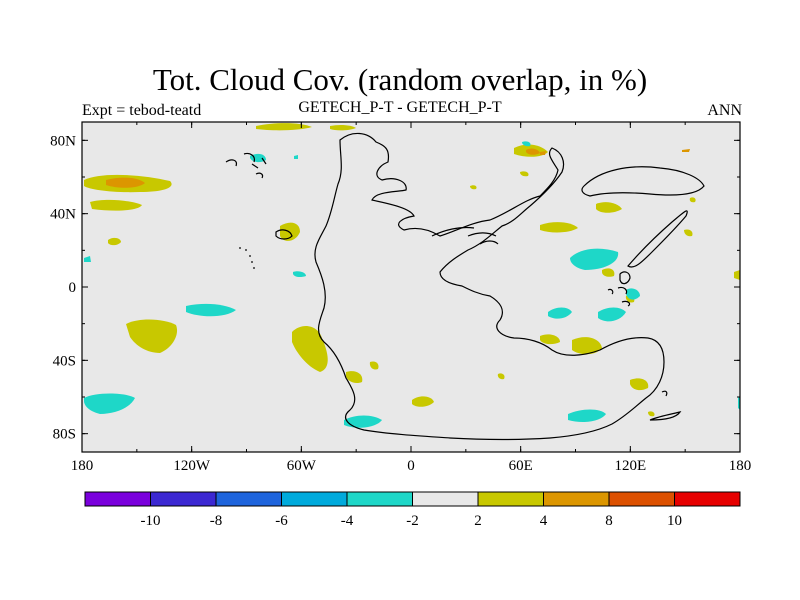 This screenshot has height=600, width=800. Describe the element at coordinates (302, 466) in the screenshot. I see `x-tick-label: 60W` at that location.